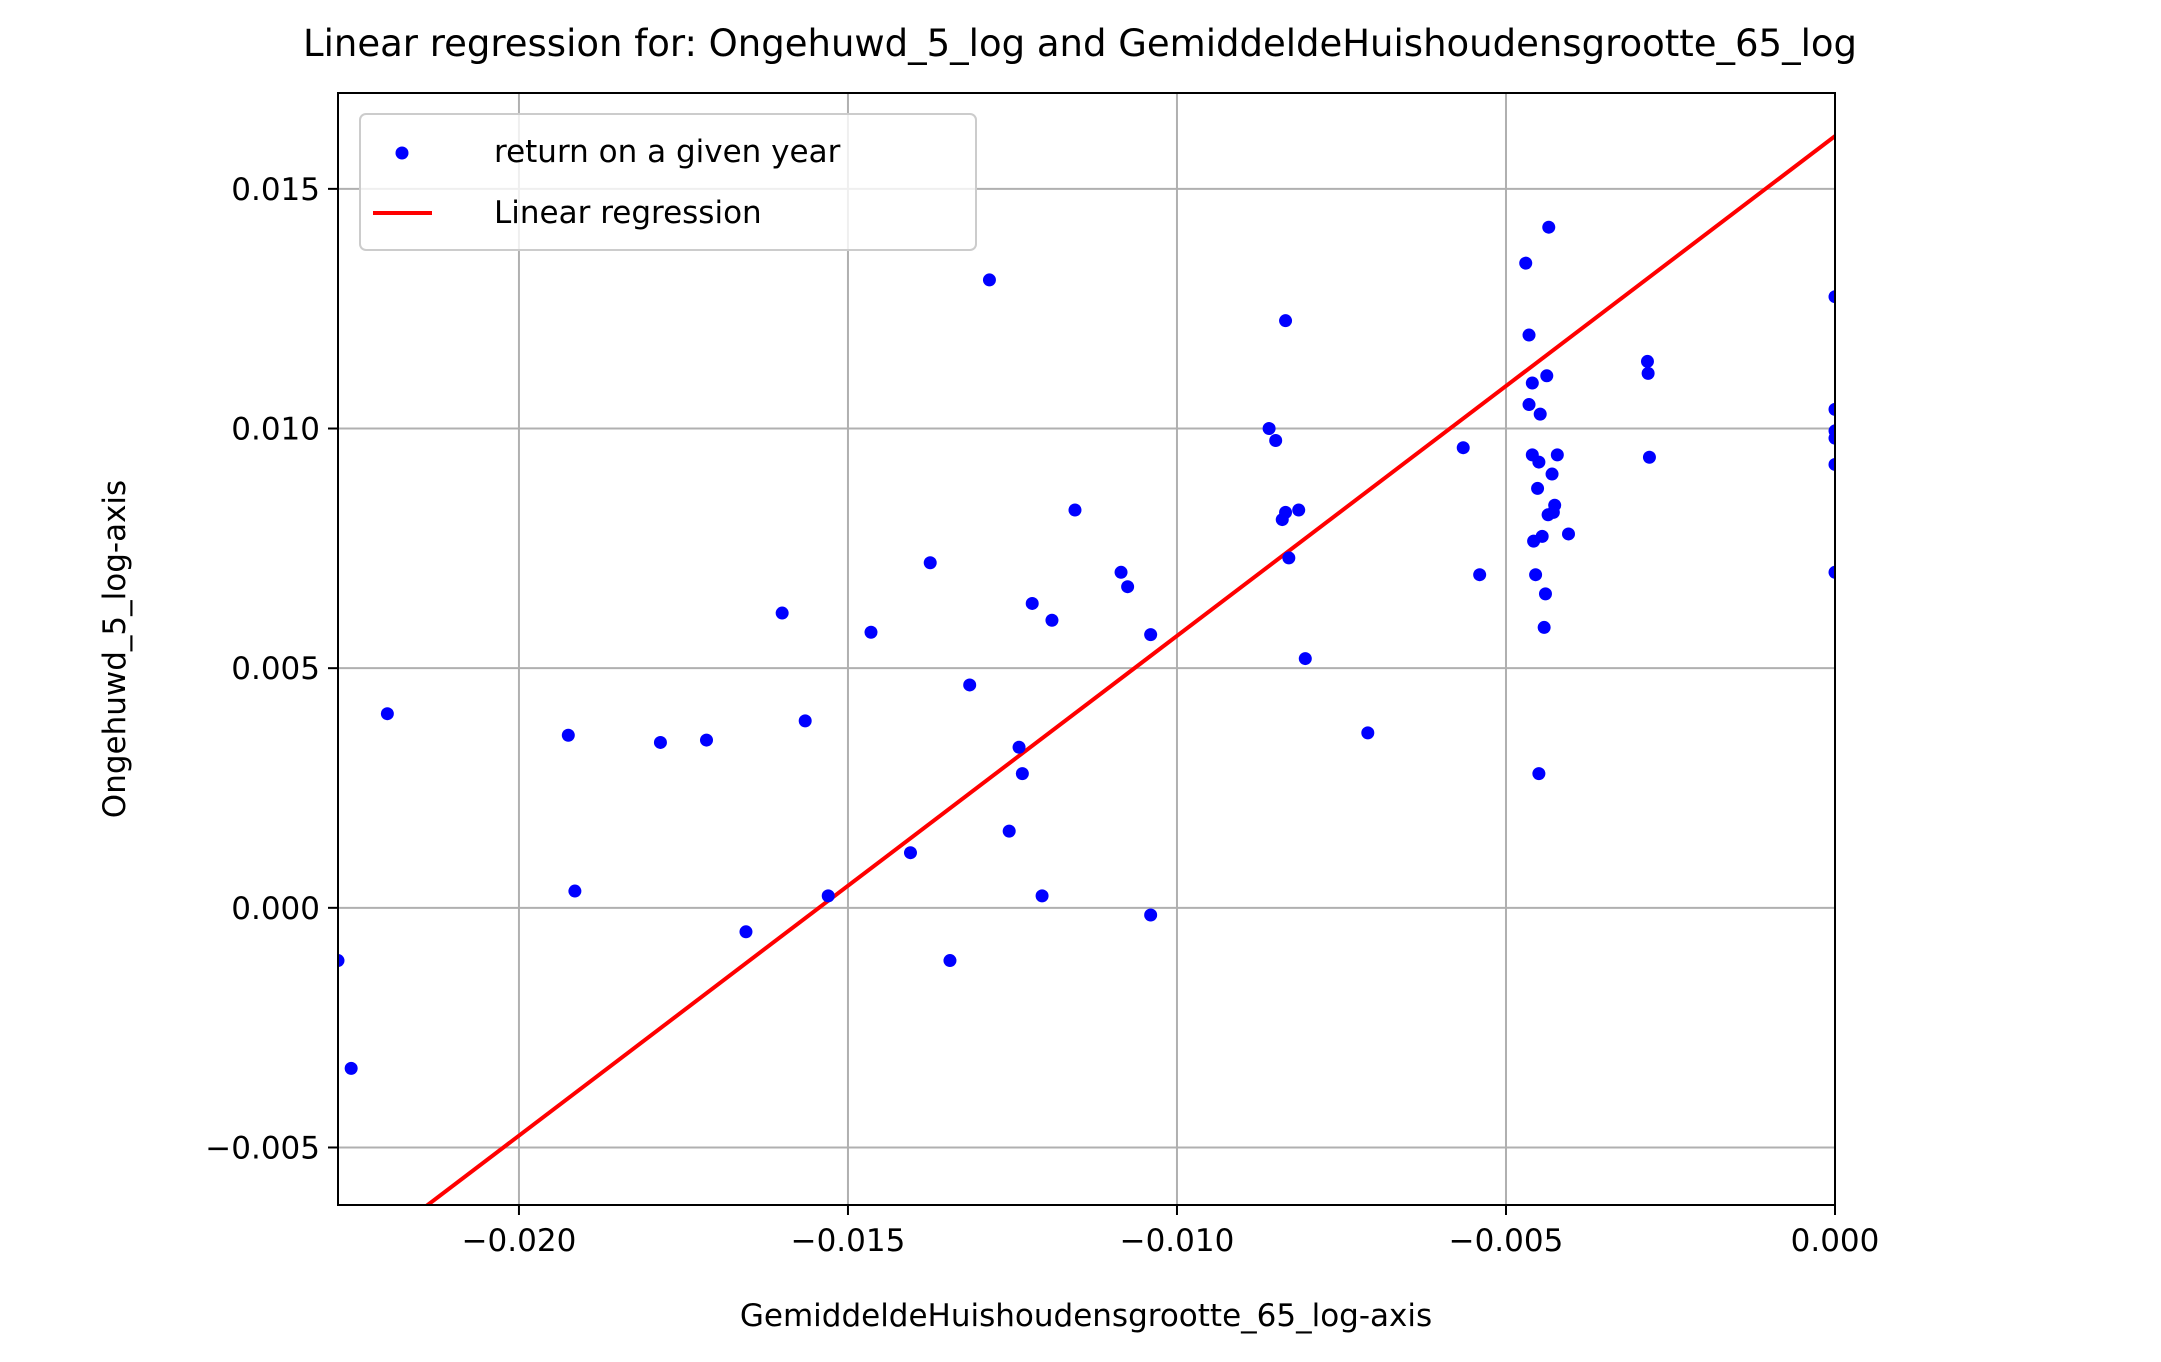 The image size is (2161, 1362). Describe the element at coordinates (519, 1241) in the screenshot. I see `x-tick-label: −0.020` at that location.